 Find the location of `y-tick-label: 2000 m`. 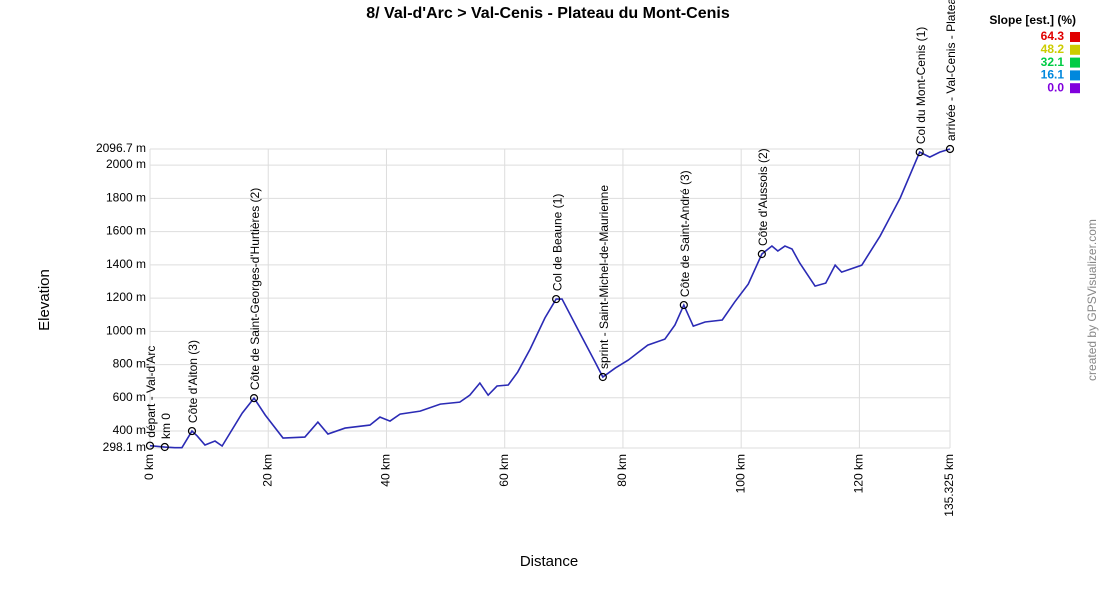

y-tick-label: 2000 m is located at coordinates (126, 164).